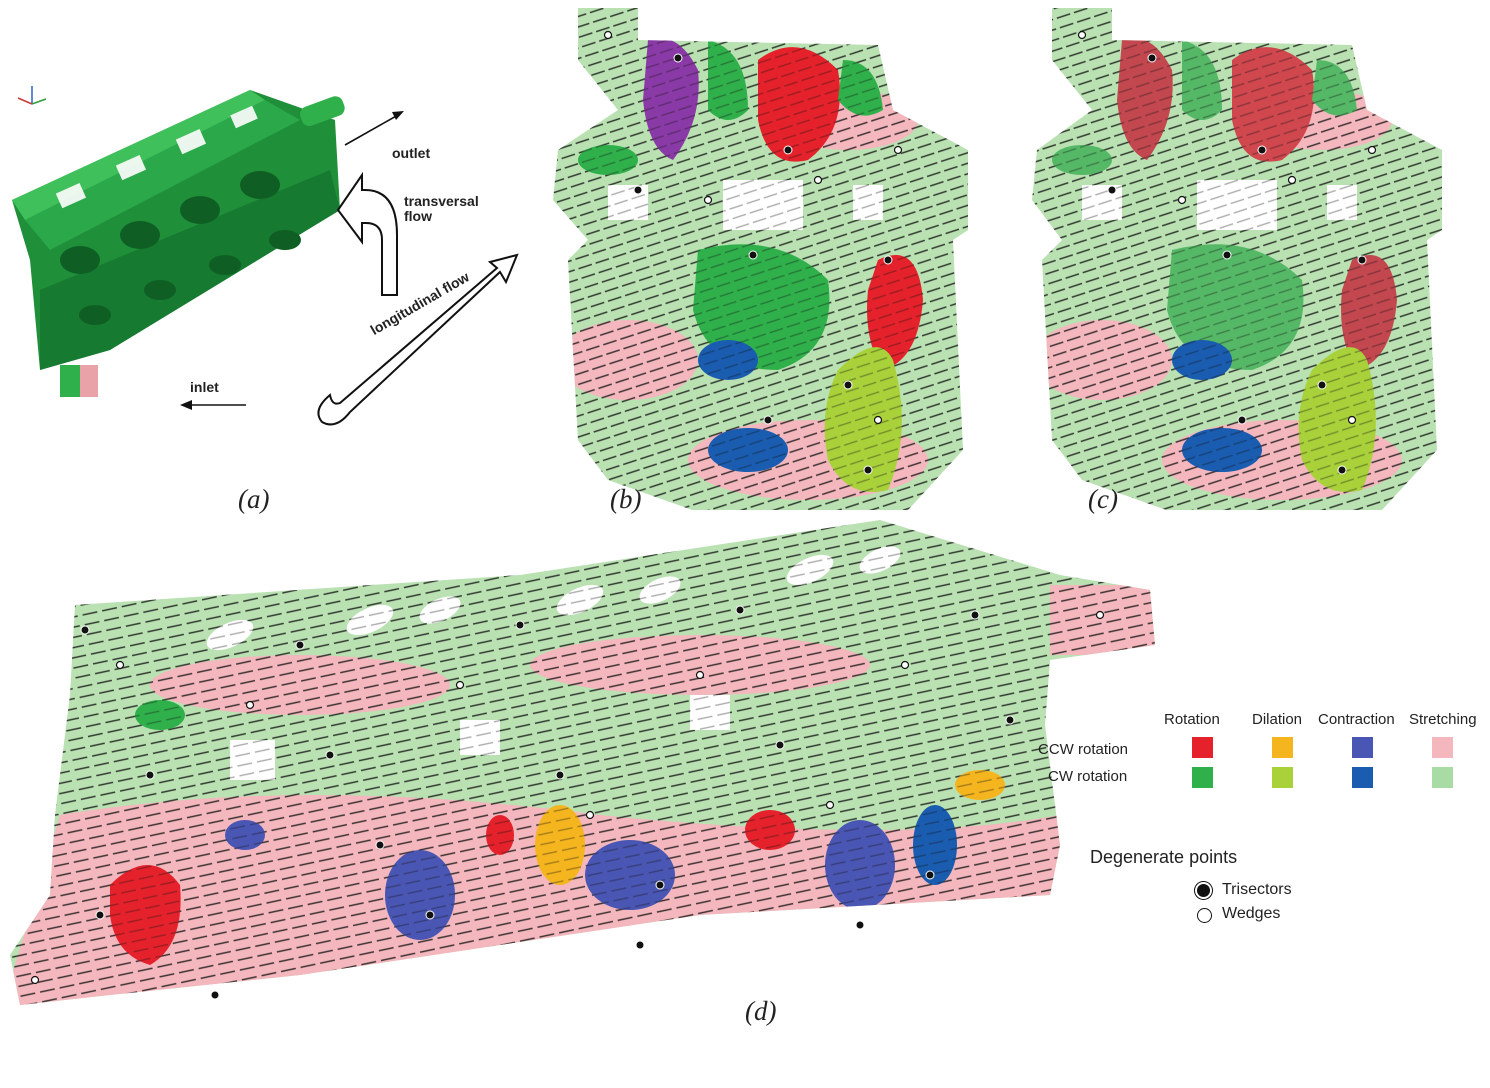  What do you see at coordinates (254, 499) in the screenshot?
I see `caption-a: (a)` at bounding box center [254, 499].